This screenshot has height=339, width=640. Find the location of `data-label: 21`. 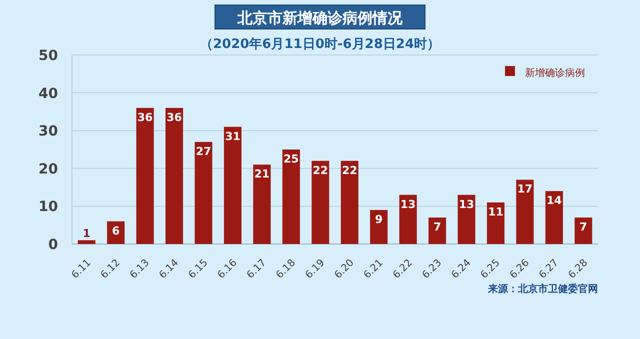

data-label: 21 is located at coordinates (262, 174).